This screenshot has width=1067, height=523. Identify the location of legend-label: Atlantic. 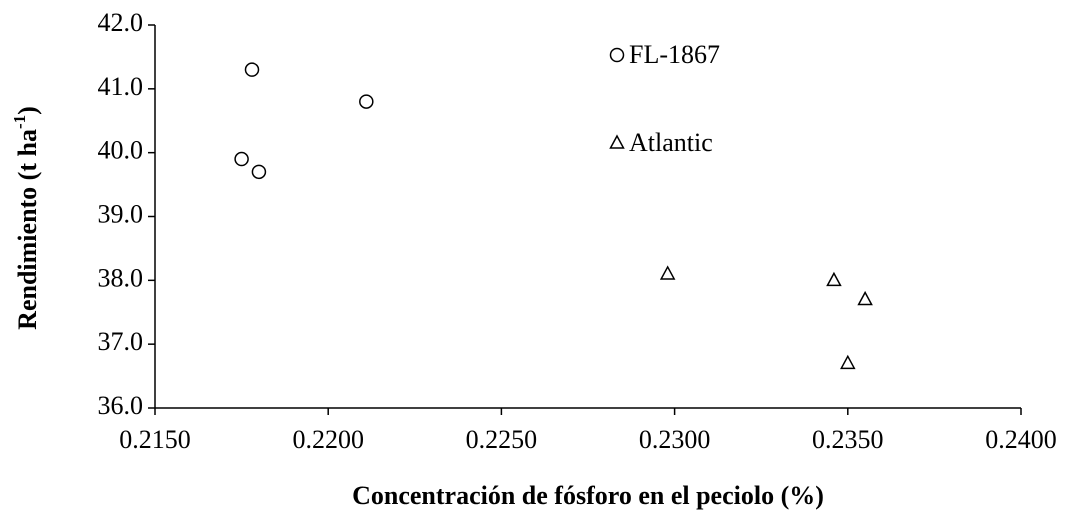
(671, 142).